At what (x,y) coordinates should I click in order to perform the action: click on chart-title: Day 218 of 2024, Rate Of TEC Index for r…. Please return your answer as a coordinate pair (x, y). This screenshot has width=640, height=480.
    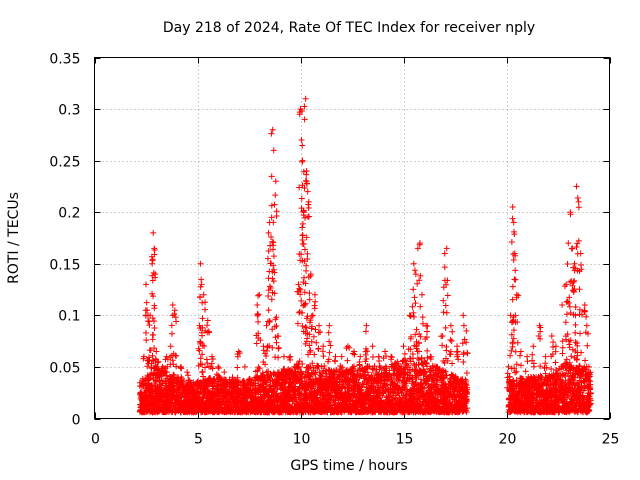
    Looking at the image, I should click on (349, 28).